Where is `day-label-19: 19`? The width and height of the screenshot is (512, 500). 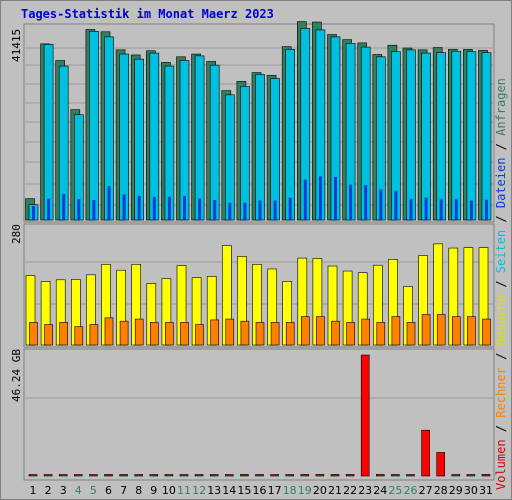 day-label-19: 19 is located at coordinates (305, 490).